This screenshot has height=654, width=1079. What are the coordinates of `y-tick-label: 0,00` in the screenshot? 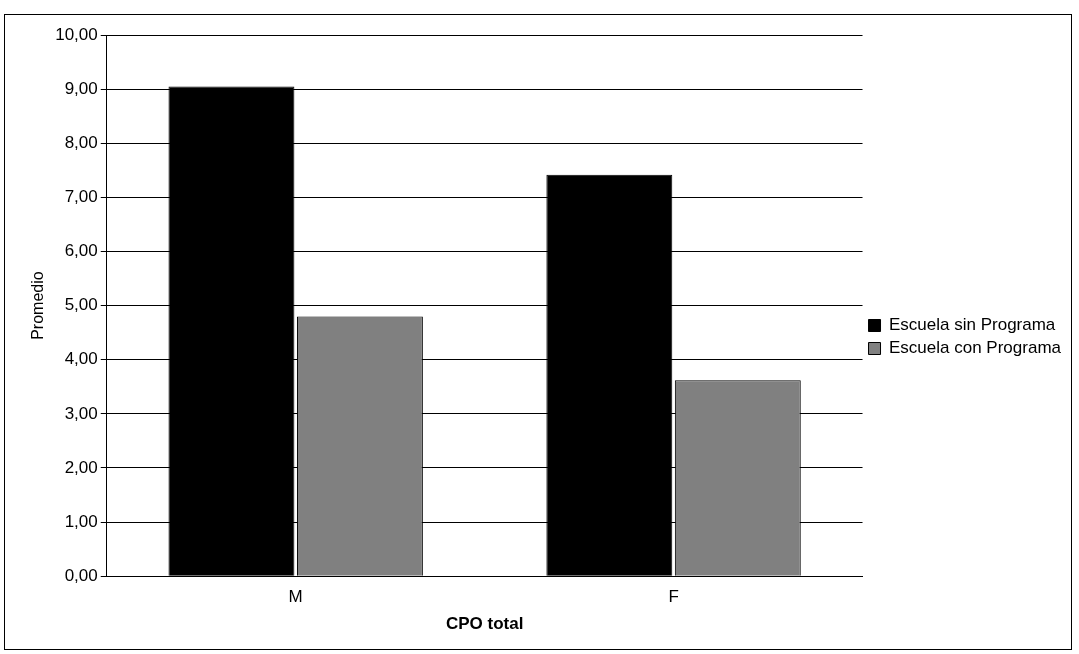 It's located at (81, 575).